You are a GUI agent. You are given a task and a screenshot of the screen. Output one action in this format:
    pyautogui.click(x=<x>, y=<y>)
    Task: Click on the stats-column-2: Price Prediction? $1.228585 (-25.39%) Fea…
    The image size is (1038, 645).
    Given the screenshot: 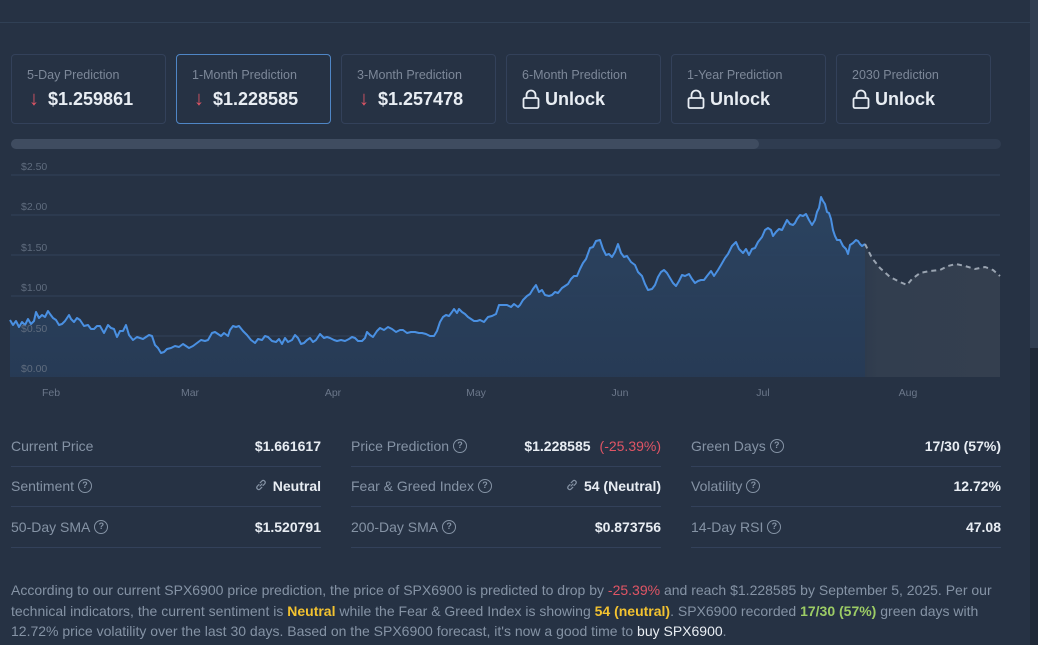 What is the action you would take?
    pyautogui.click(x=506, y=487)
    